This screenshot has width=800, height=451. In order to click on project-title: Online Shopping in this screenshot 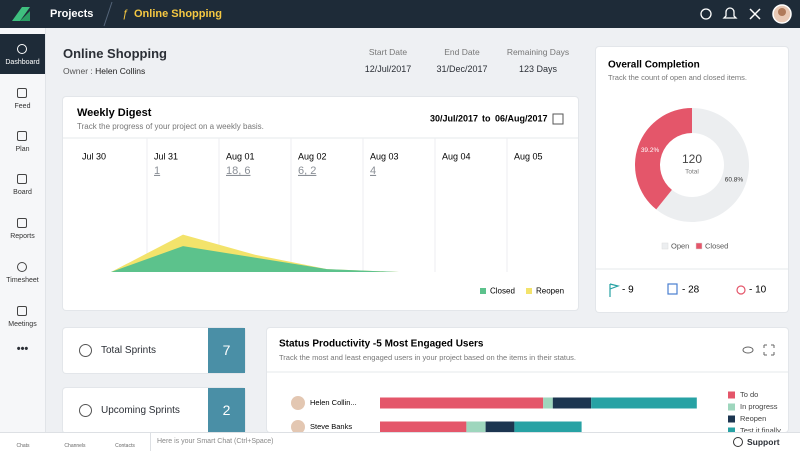, I will do `click(115, 53)`.